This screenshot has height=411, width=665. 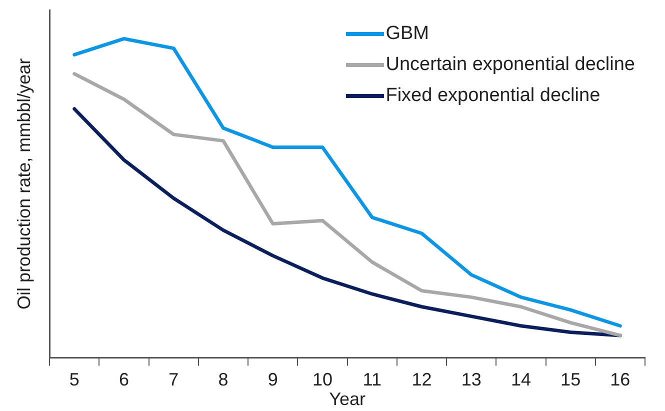 What do you see at coordinates (273, 380) in the screenshot?
I see `x-tick-label: 9` at bounding box center [273, 380].